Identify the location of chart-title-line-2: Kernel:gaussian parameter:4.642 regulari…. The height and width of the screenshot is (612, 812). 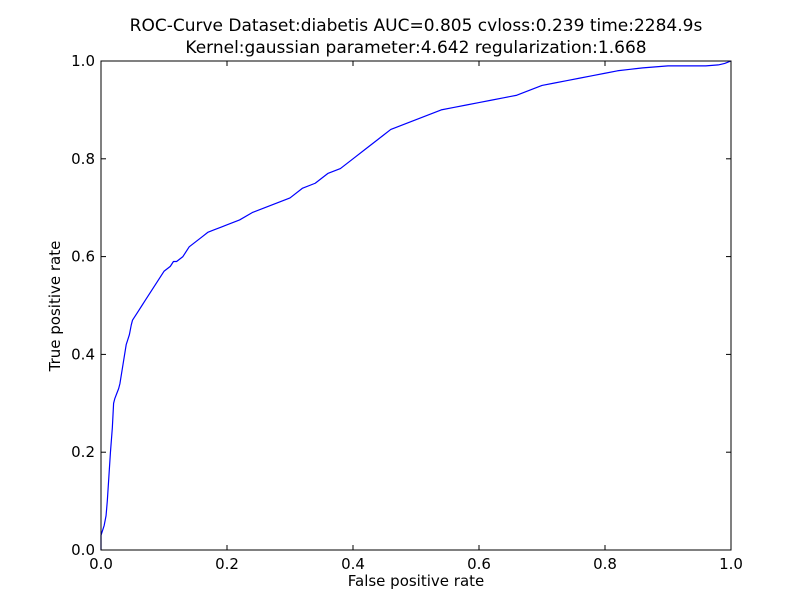
(415, 48).